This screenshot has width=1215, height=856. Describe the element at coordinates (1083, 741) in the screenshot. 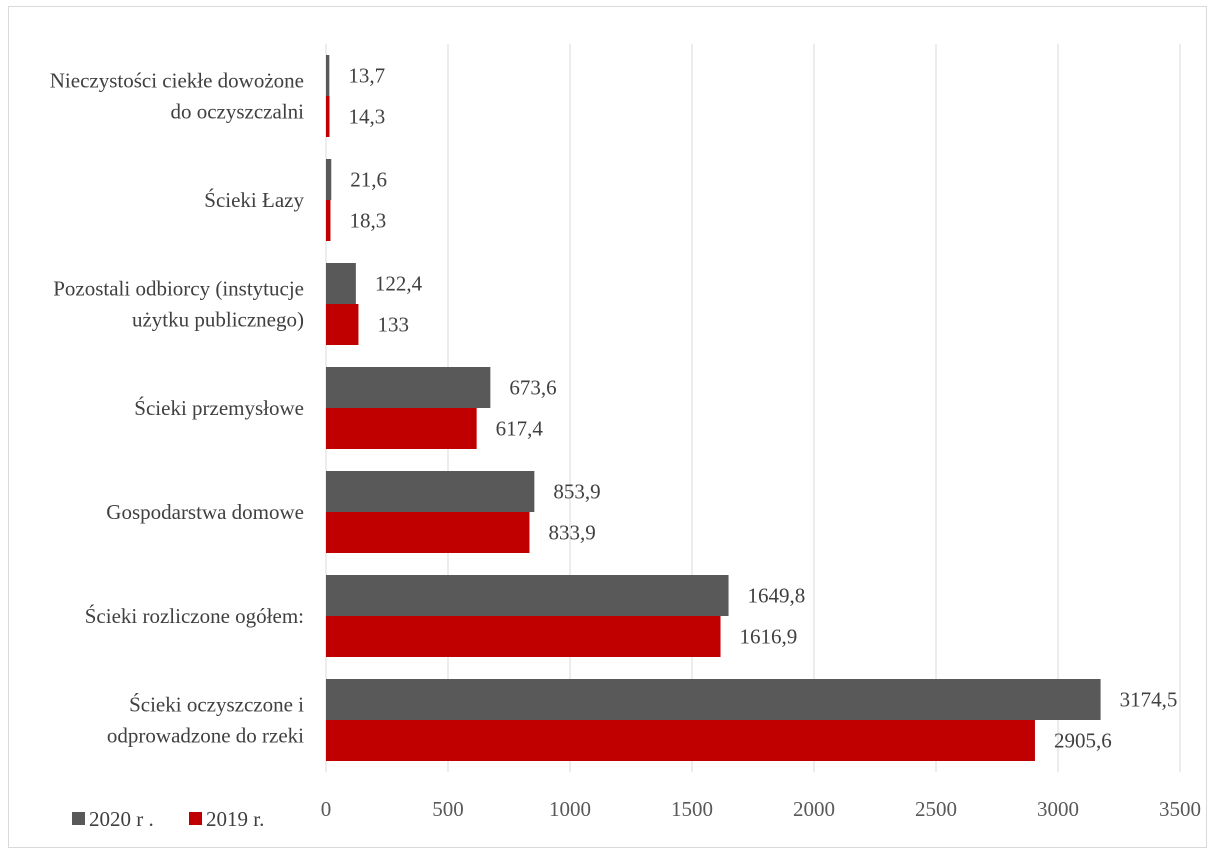

I see `data-label: 2905,6` at that location.